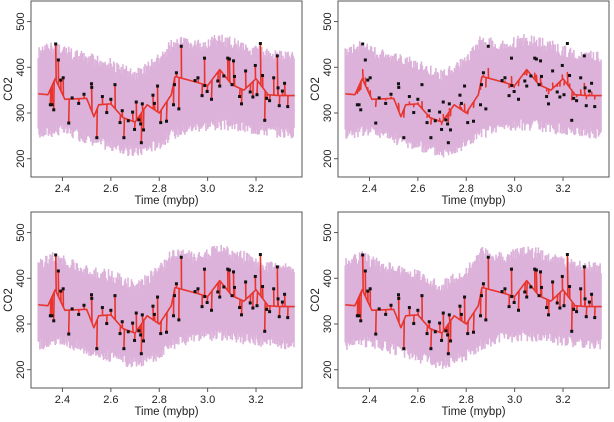 The width and height of the screenshot is (614, 422). Describe the element at coordinates (316, 89) in the screenshot. I see `y-axis-label: CO2` at that location.